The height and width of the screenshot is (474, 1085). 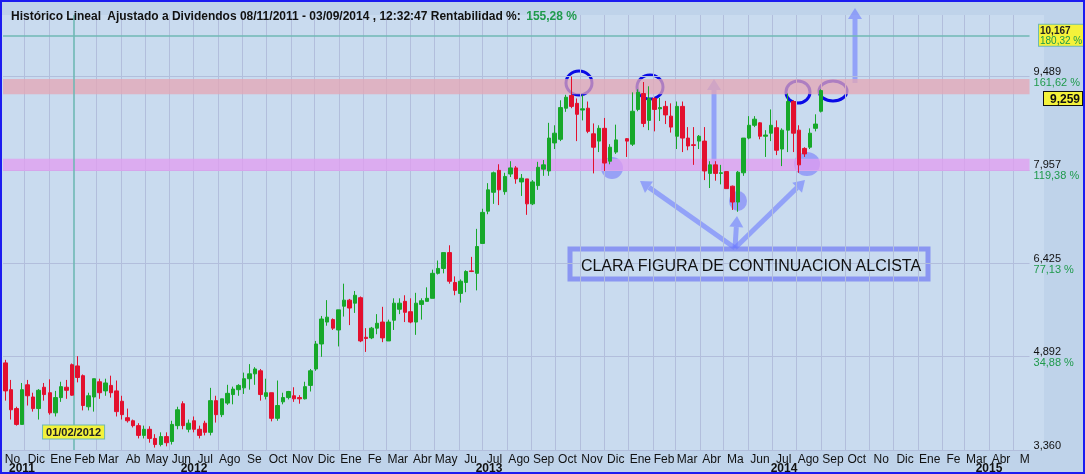 I want to click on annotation: CLARA FIGURA DE CONTINUACION ALCISTA, so click(x=751, y=265).